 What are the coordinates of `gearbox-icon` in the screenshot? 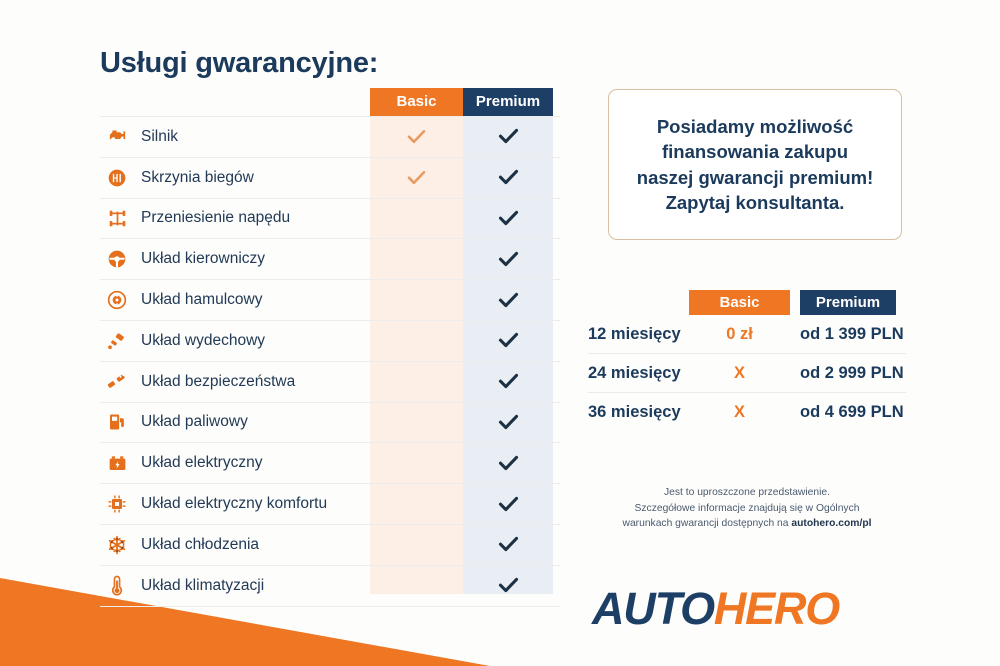 It's located at (117, 178).